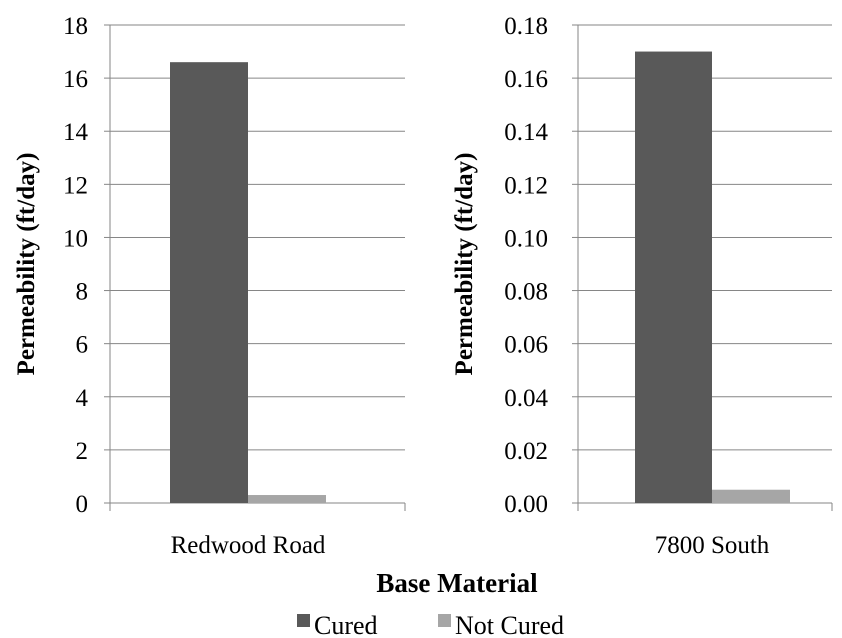 The image size is (842, 638). What do you see at coordinates (75, 185) in the screenshot?
I see `y-tick-label: 12` at bounding box center [75, 185].